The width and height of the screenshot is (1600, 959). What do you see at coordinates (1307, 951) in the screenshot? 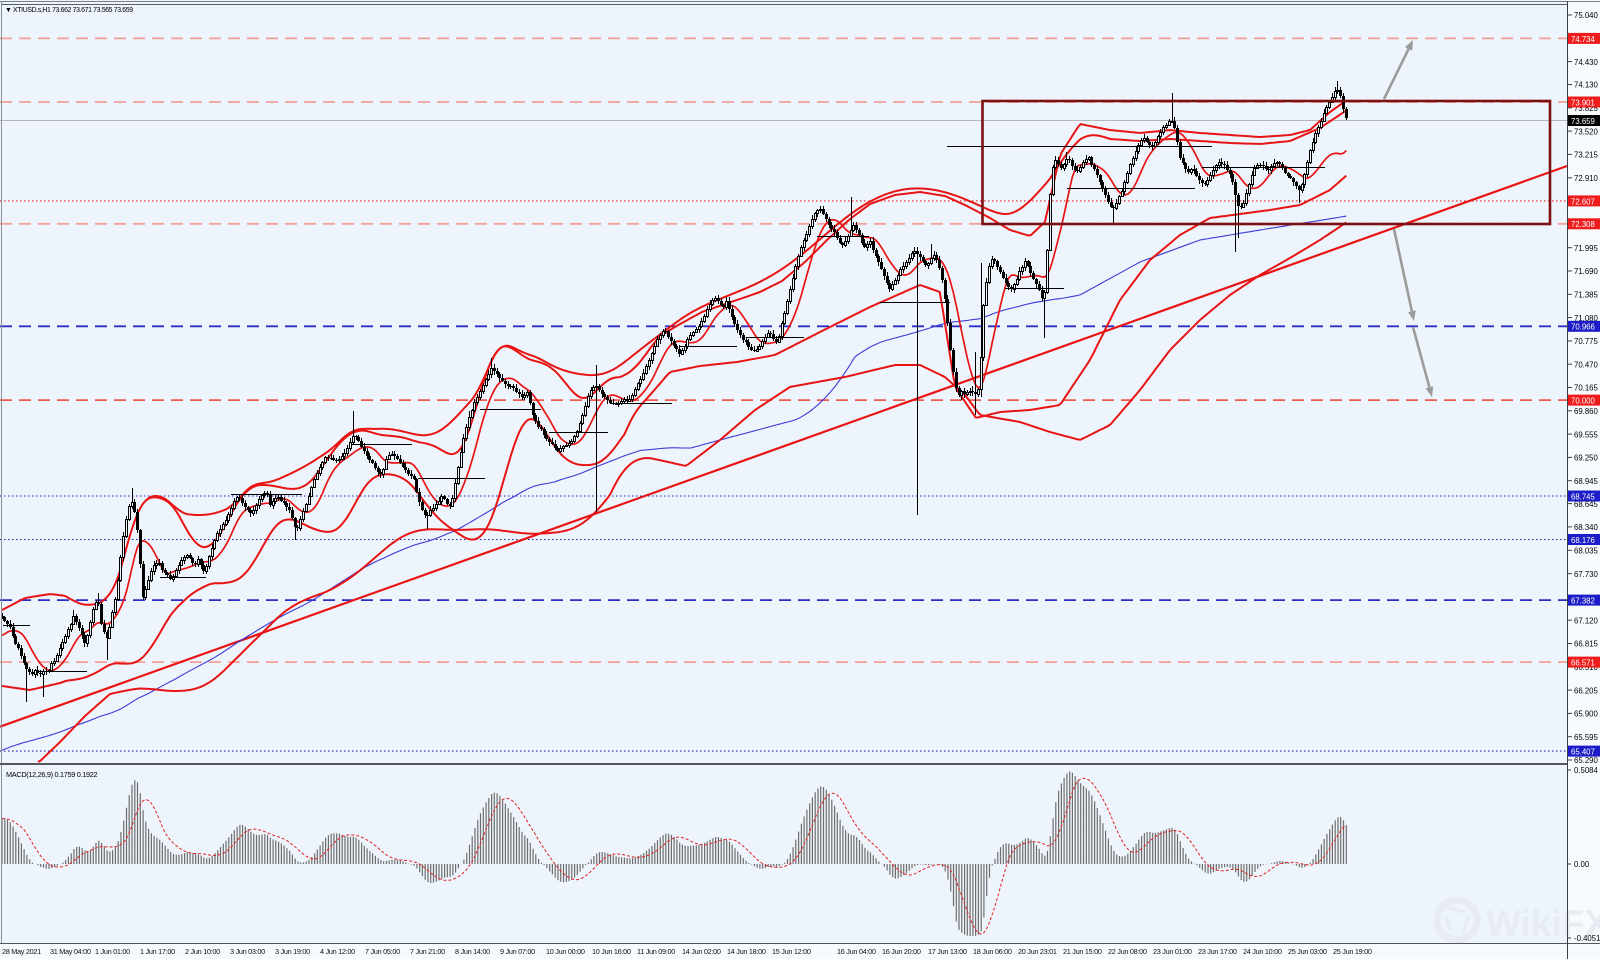
I see `svg-text: 25 Jun 03:00` at bounding box center [1307, 951].